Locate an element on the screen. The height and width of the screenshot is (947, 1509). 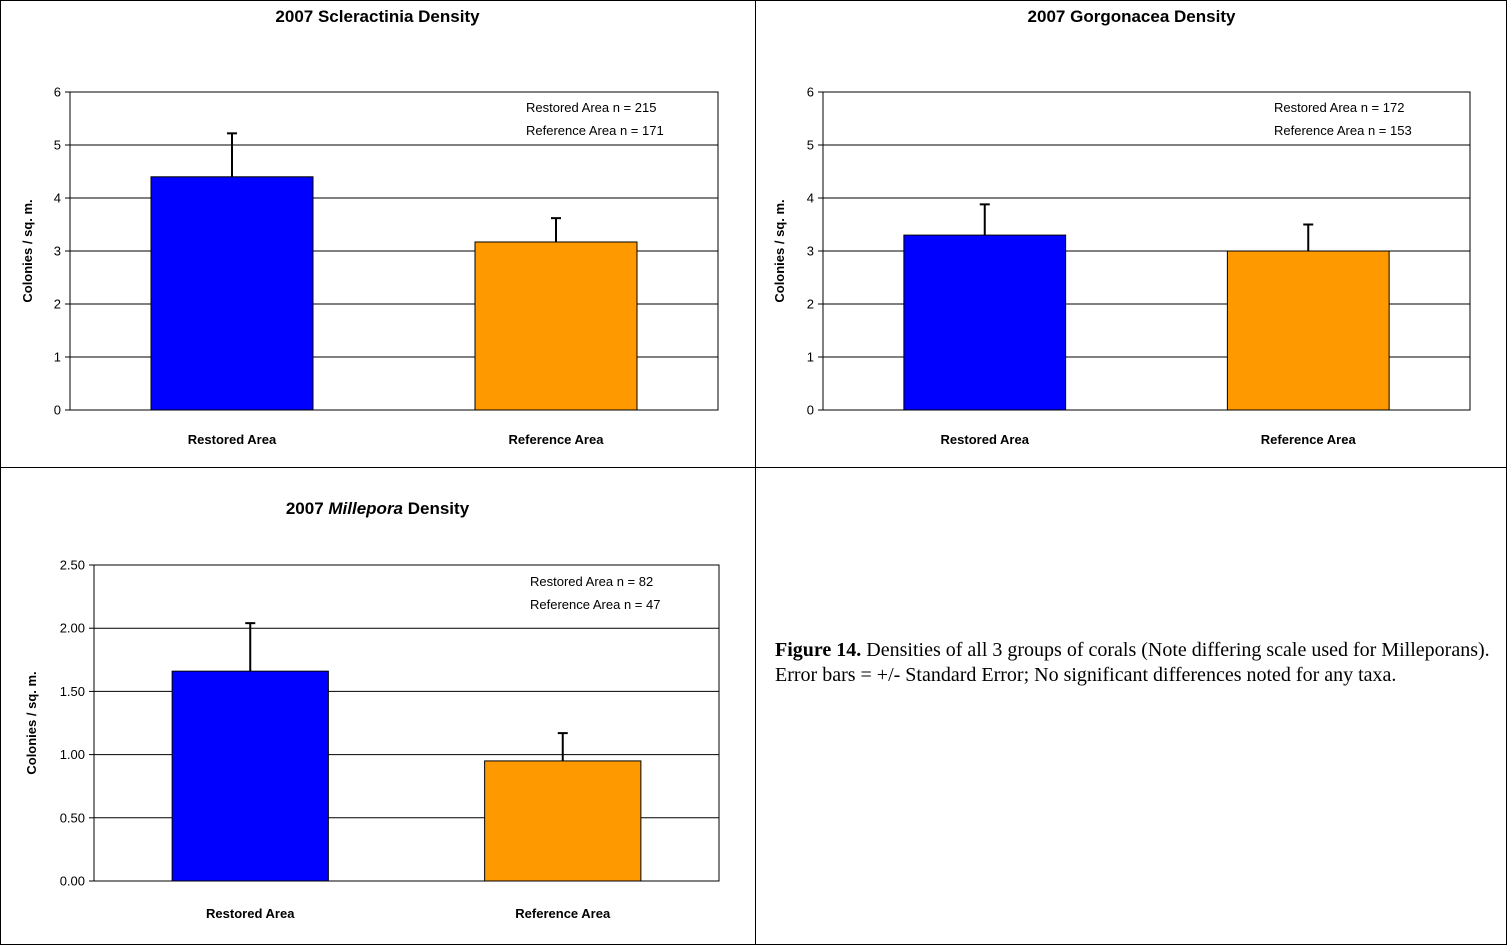
y-tick-label: 0.50 is located at coordinates (72, 817).